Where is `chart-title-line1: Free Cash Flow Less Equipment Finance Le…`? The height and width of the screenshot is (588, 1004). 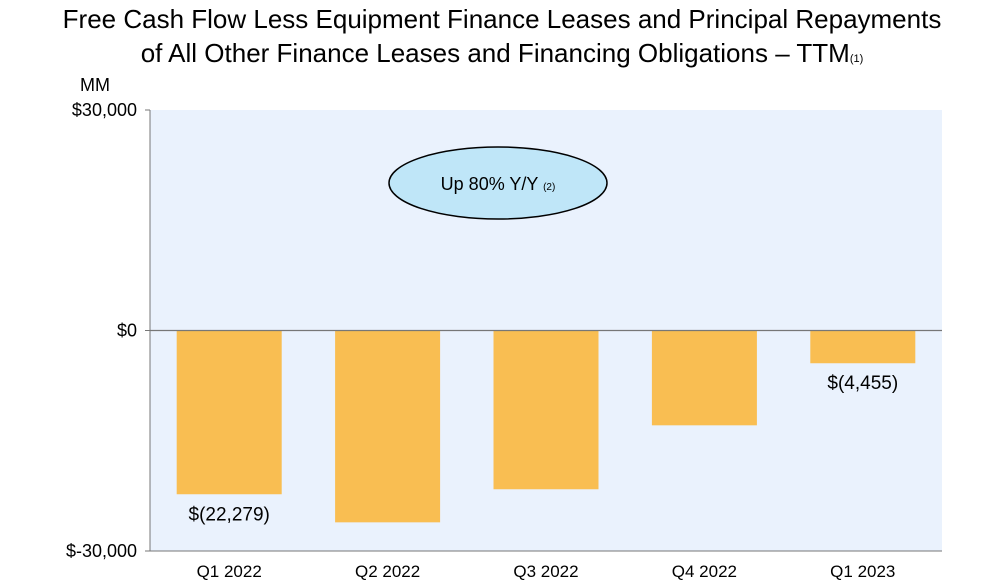 chart-title-line1: Free Cash Flow Less Equipment Finance Le… is located at coordinates (502, 19).